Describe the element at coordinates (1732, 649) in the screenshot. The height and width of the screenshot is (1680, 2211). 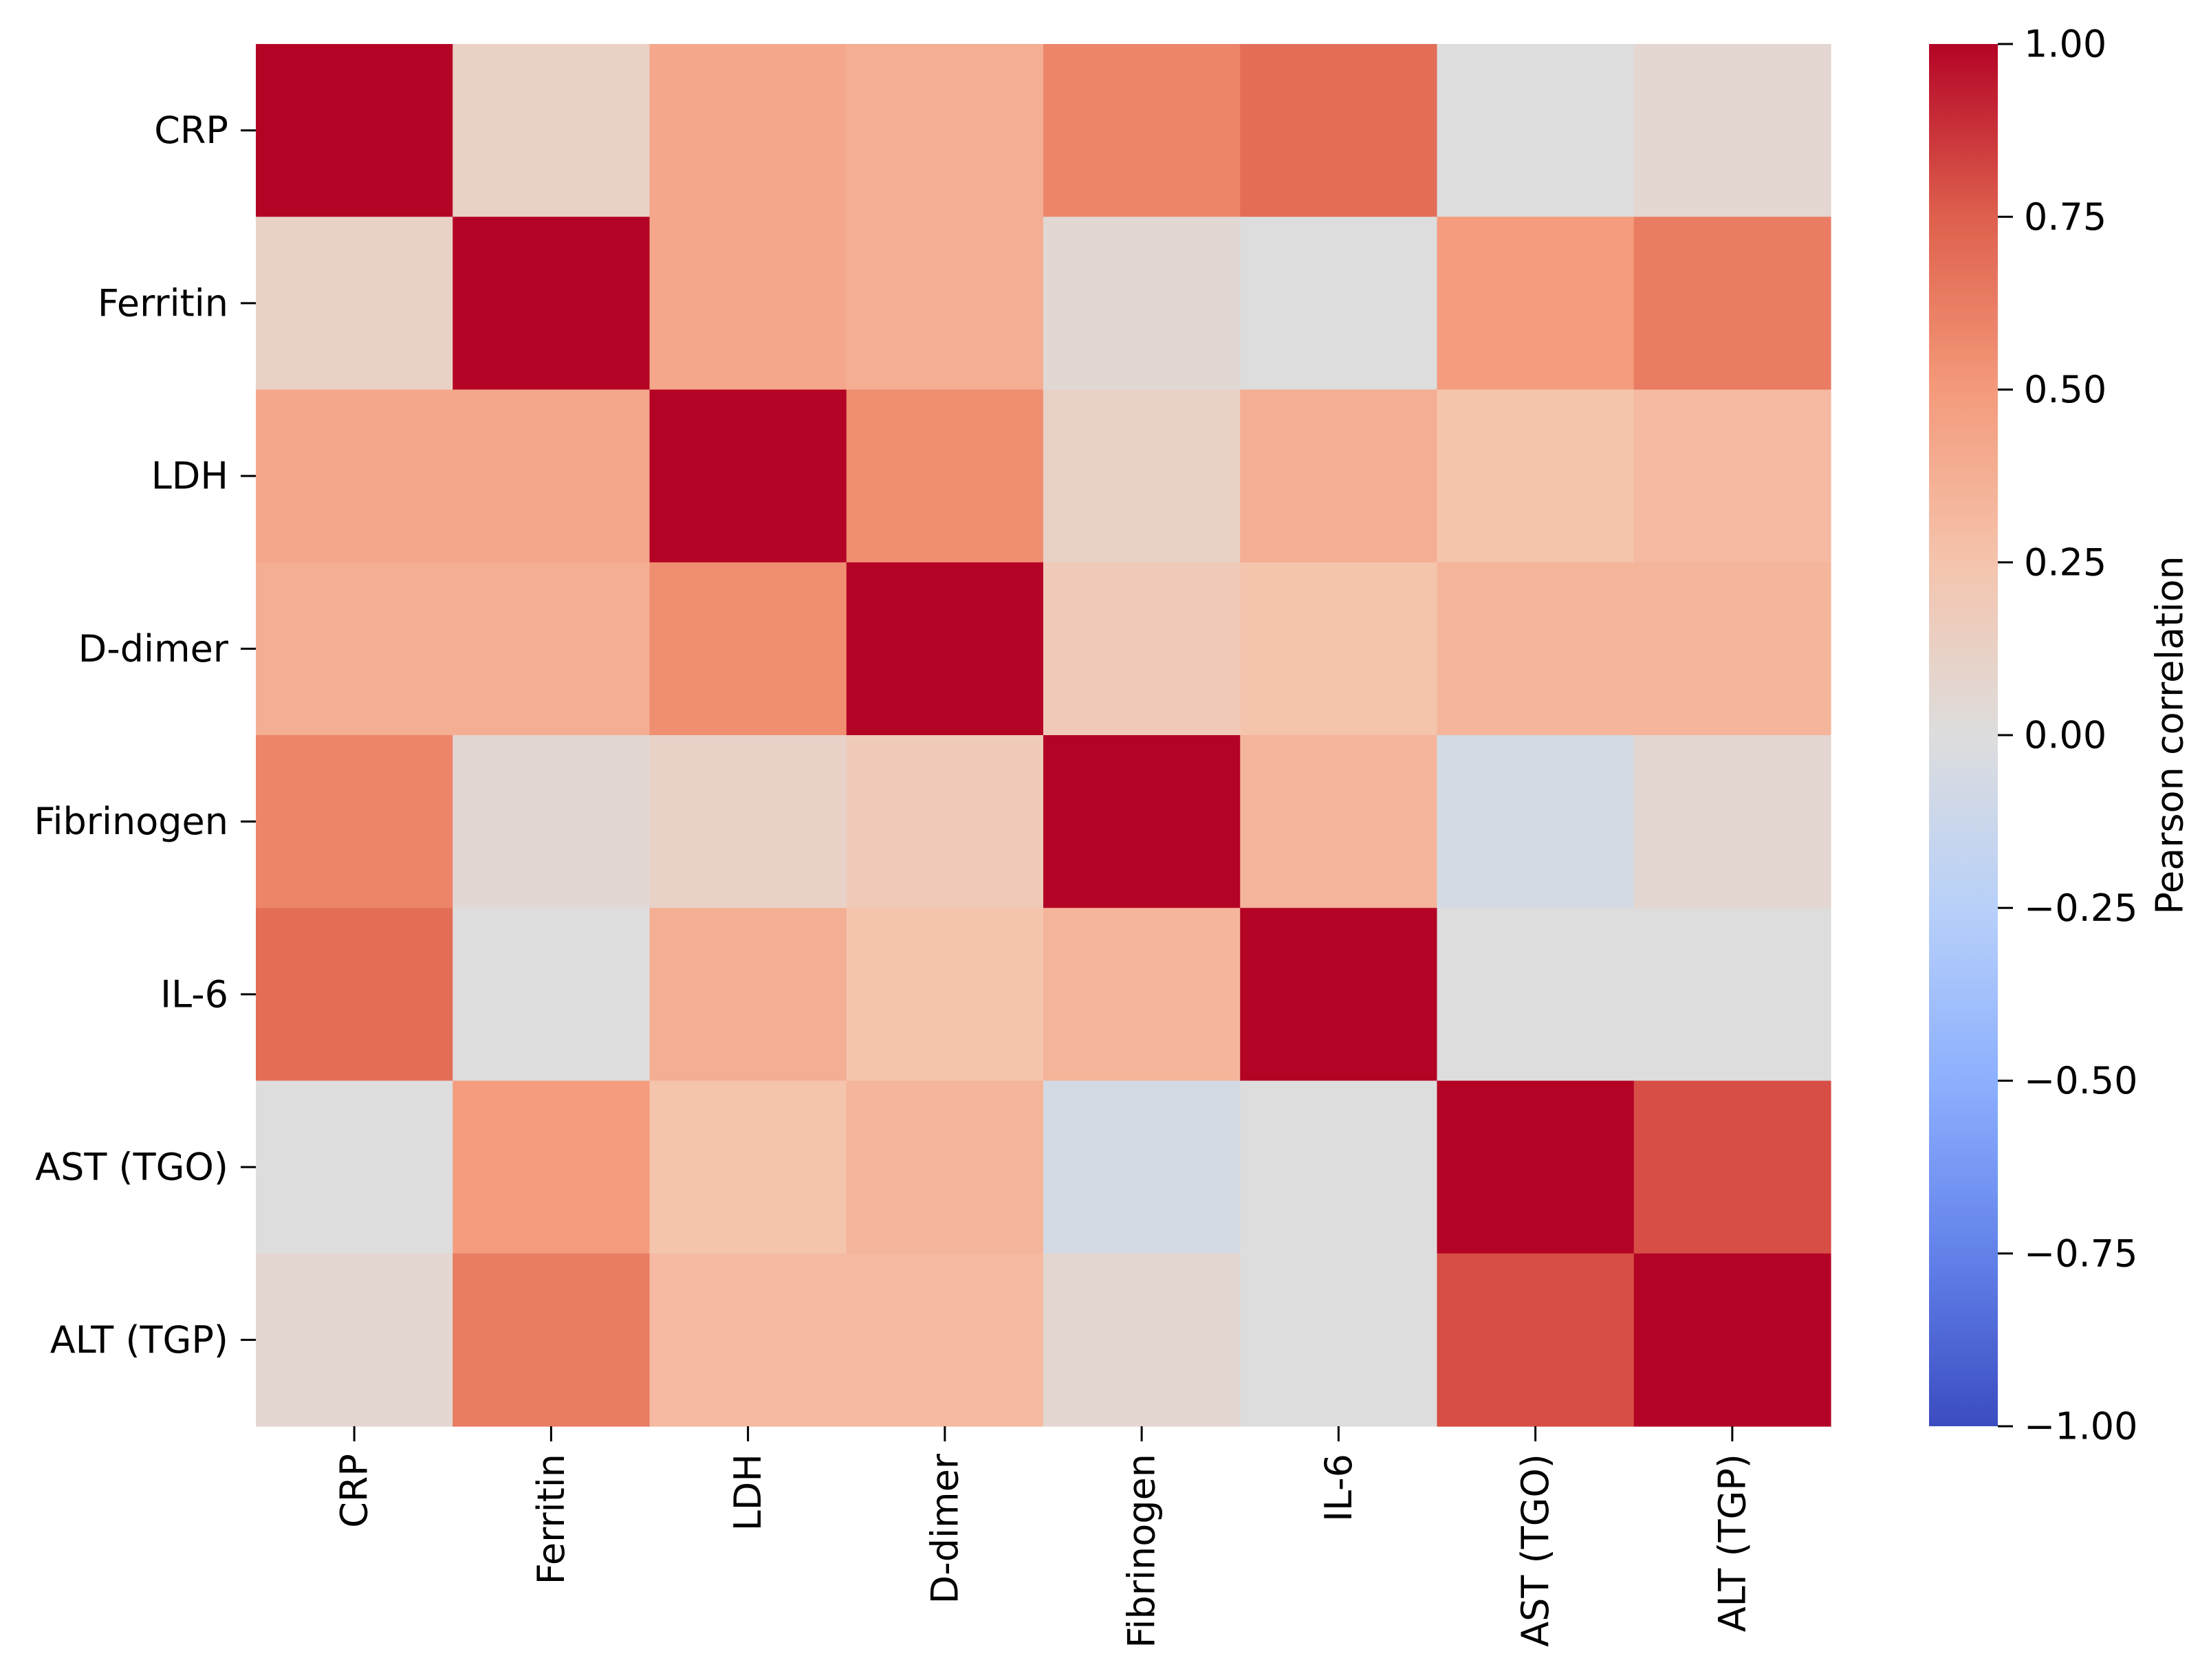
I see `heatmap-cell-d-dimer-alt-tgp` at that location.